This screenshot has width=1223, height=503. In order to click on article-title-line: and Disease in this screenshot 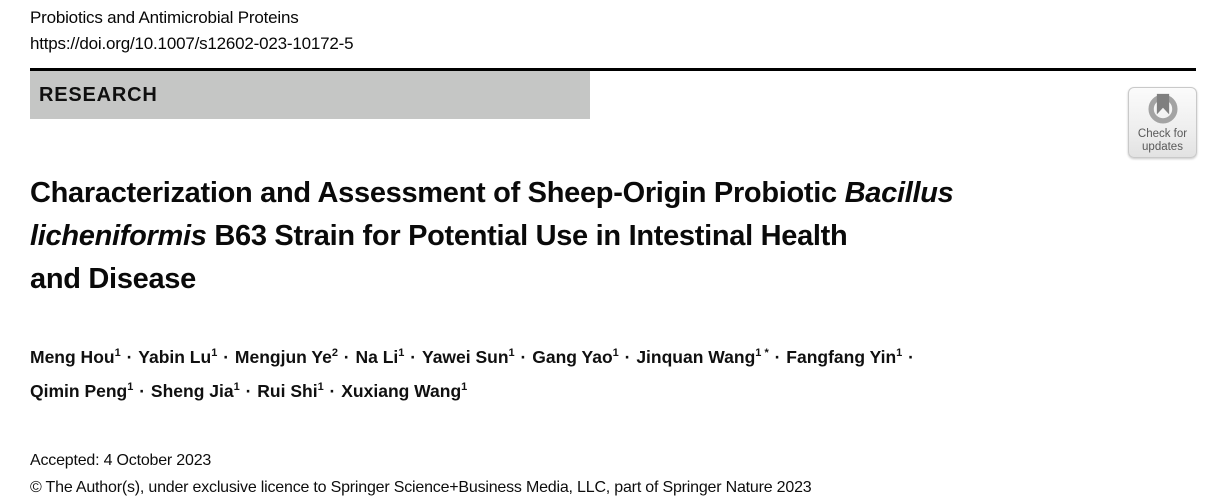, I will do `click(491, 279)`.